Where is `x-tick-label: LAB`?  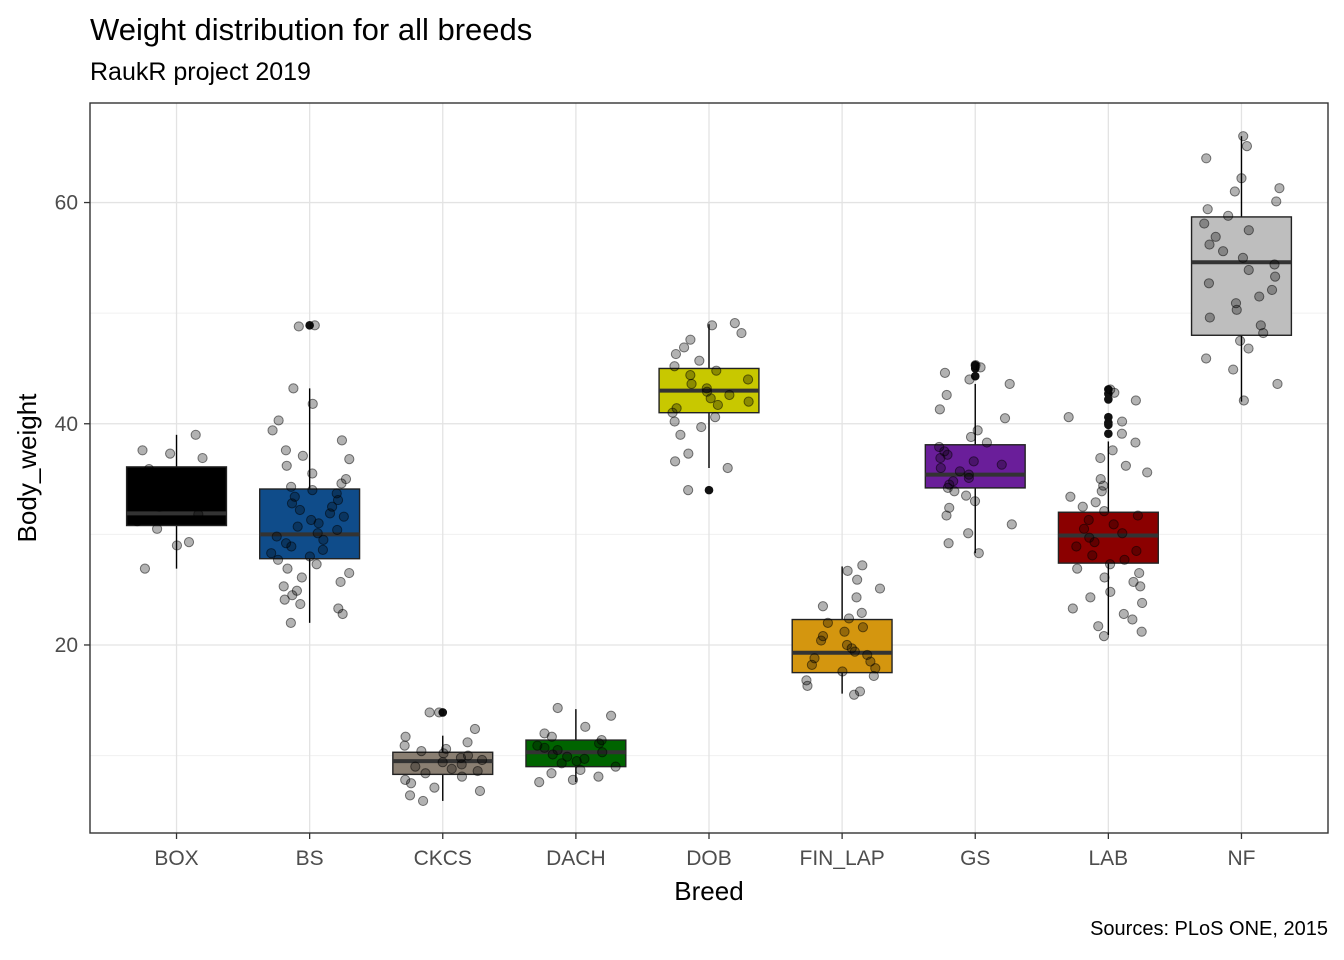
x-tick-label: LAB is located at coordinates (1109, 858).